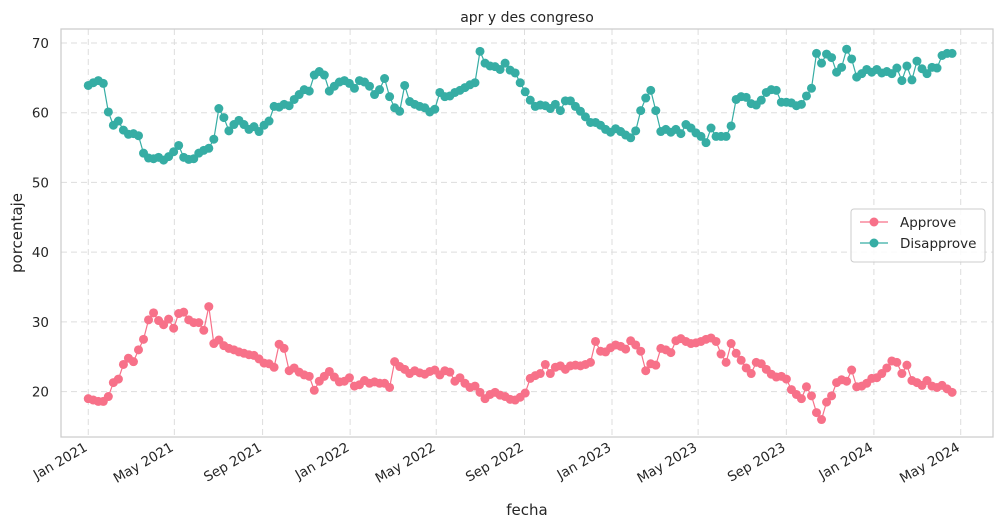  What do you see at coordinates (17, 233) in the screenshot?
I see `y-axis-label: porcentaje` at bounding box center [17, 233].